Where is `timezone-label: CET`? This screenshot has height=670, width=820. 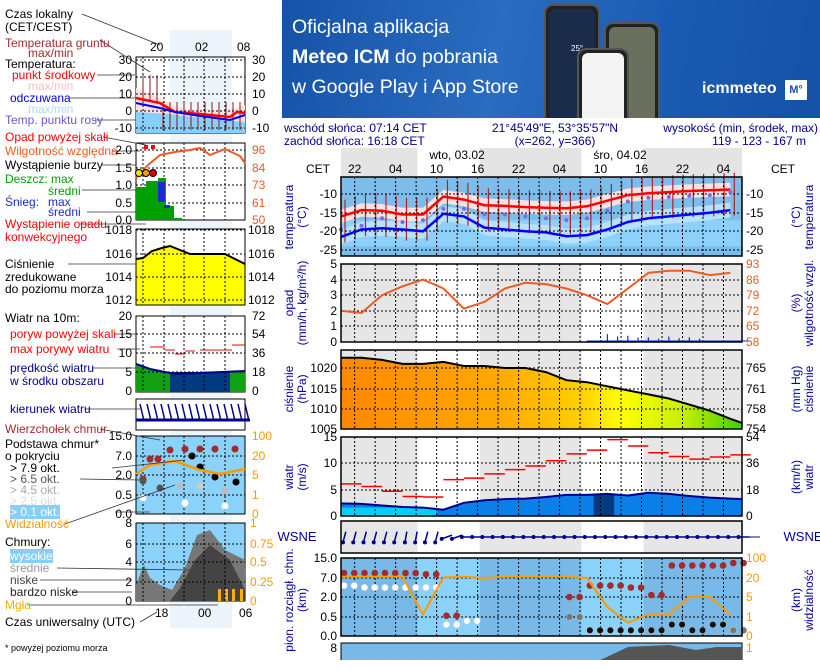
timezone-label: CET is located at coordinates (318, 169).